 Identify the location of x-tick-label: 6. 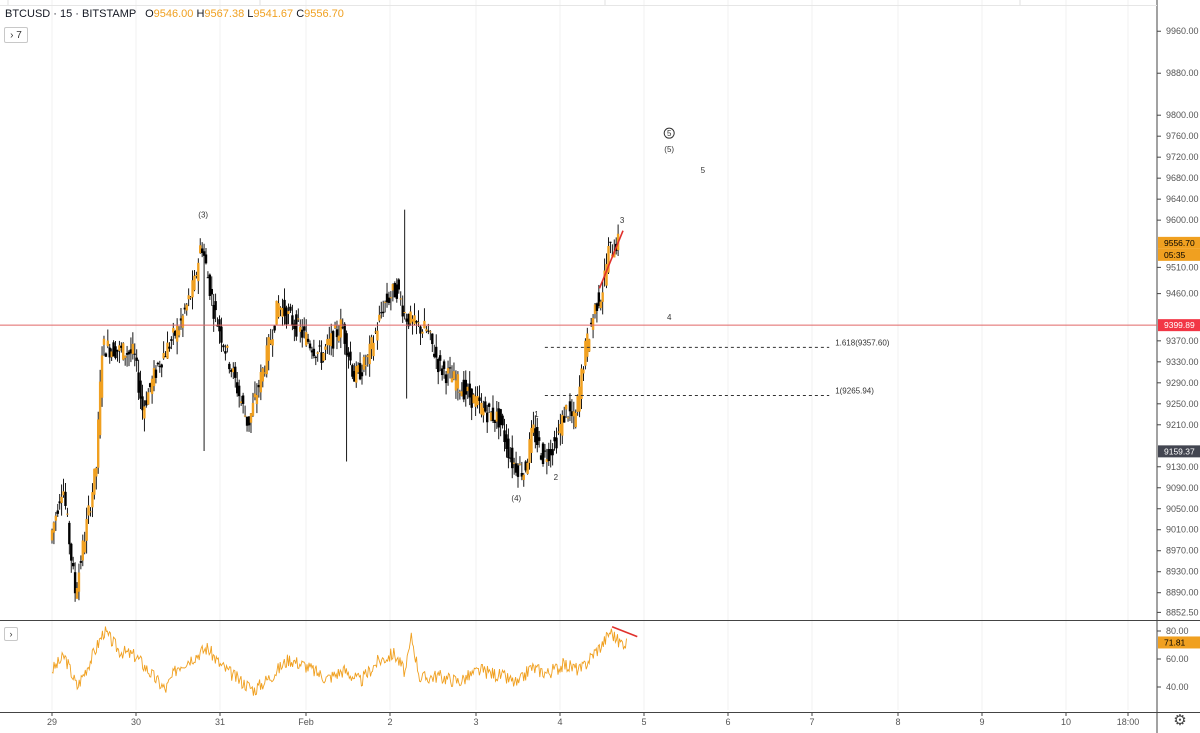
(727, 722).